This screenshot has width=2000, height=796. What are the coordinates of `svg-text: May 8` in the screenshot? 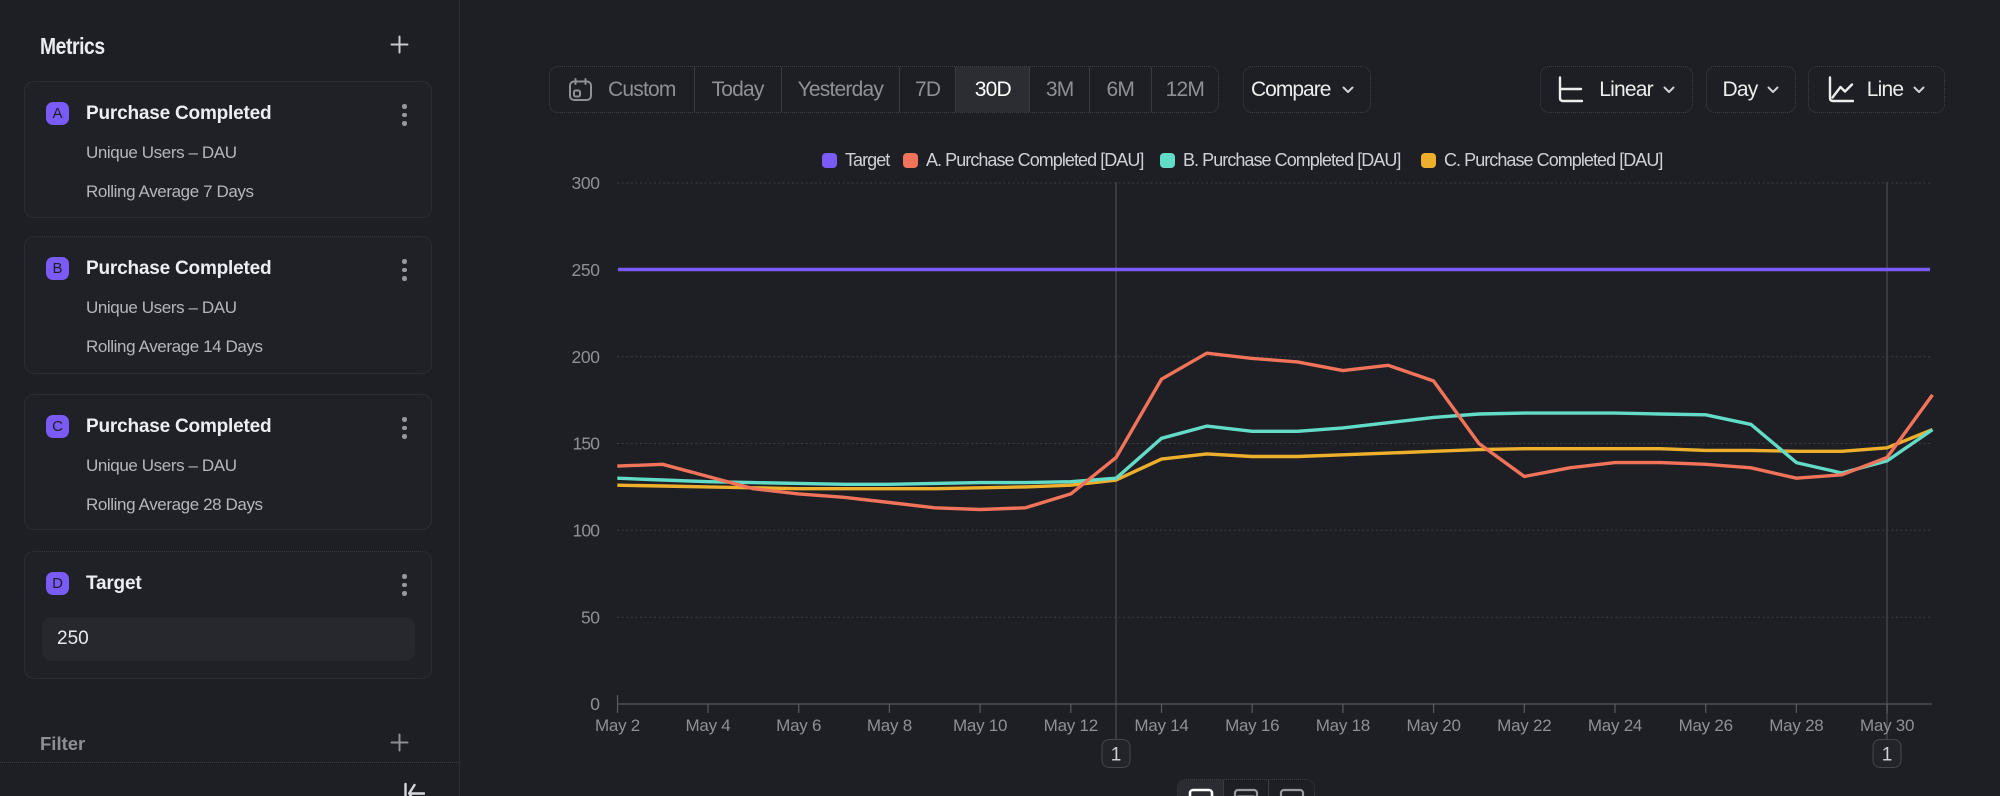 It's located at (889, 725).